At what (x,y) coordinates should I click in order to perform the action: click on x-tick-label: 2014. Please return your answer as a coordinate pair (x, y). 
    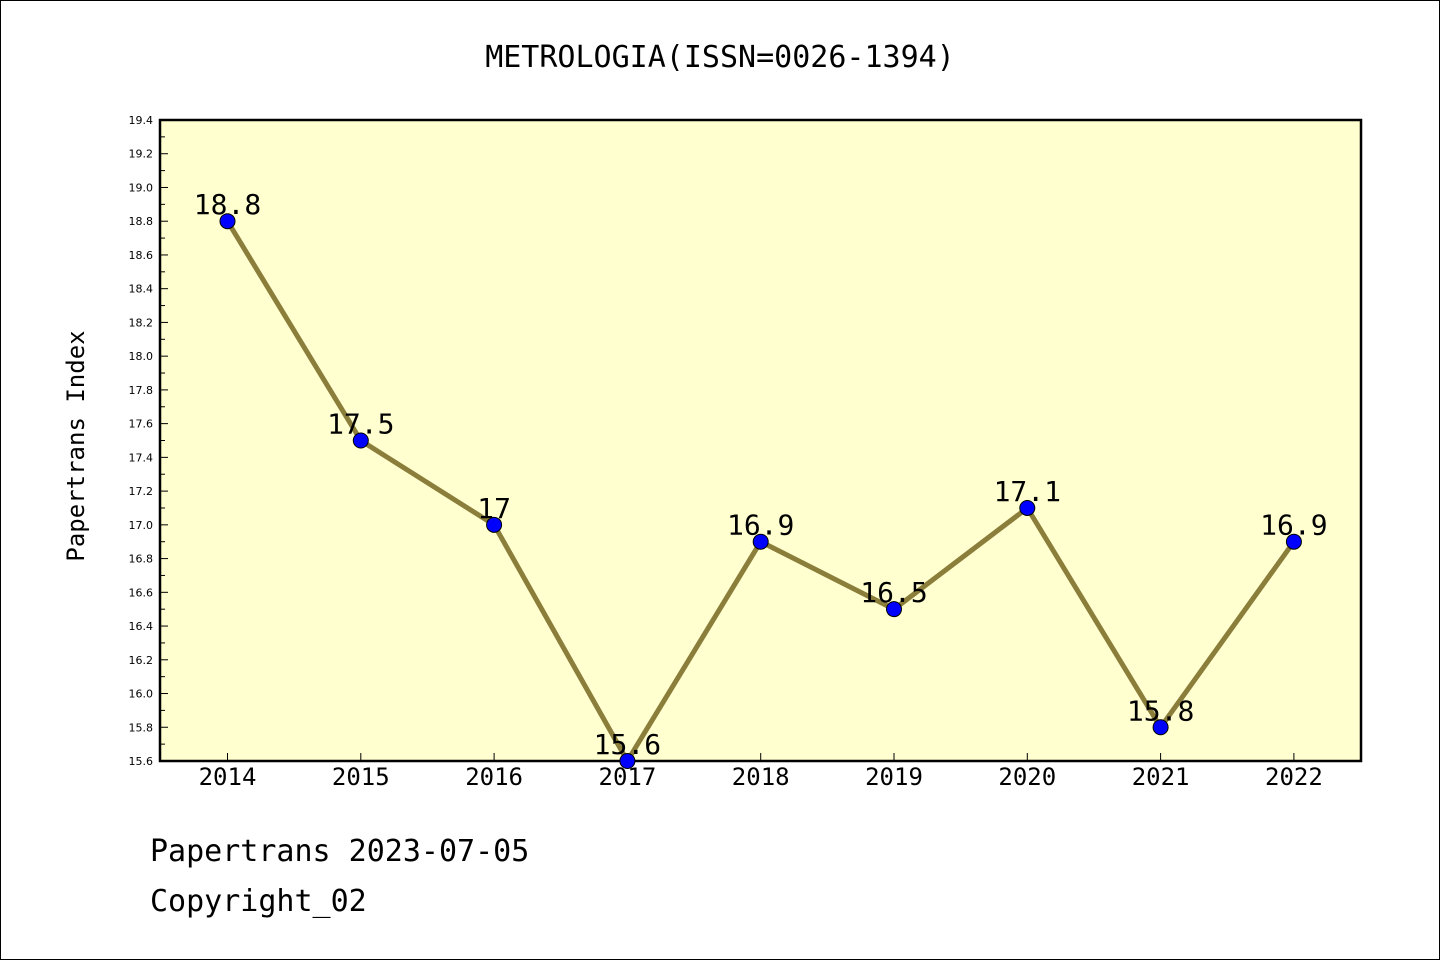
    Looking at the image, I should click on (228, 777).